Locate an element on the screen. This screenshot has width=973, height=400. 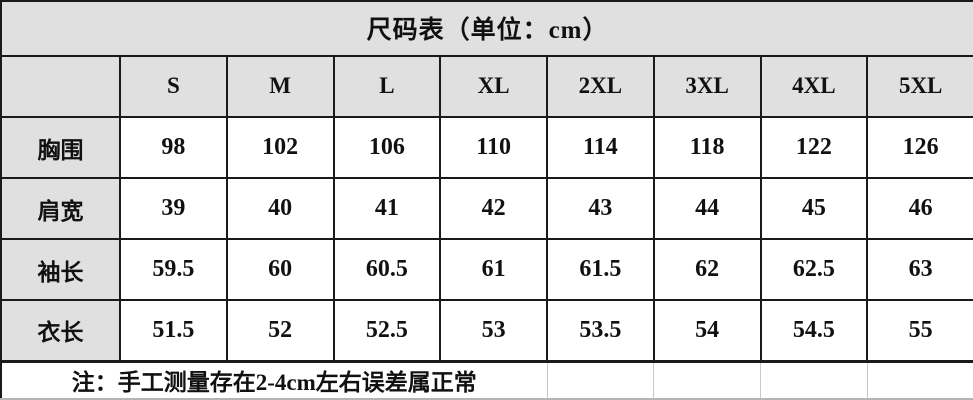
value-cell: 53.5 is located at coordinates (600, 331).